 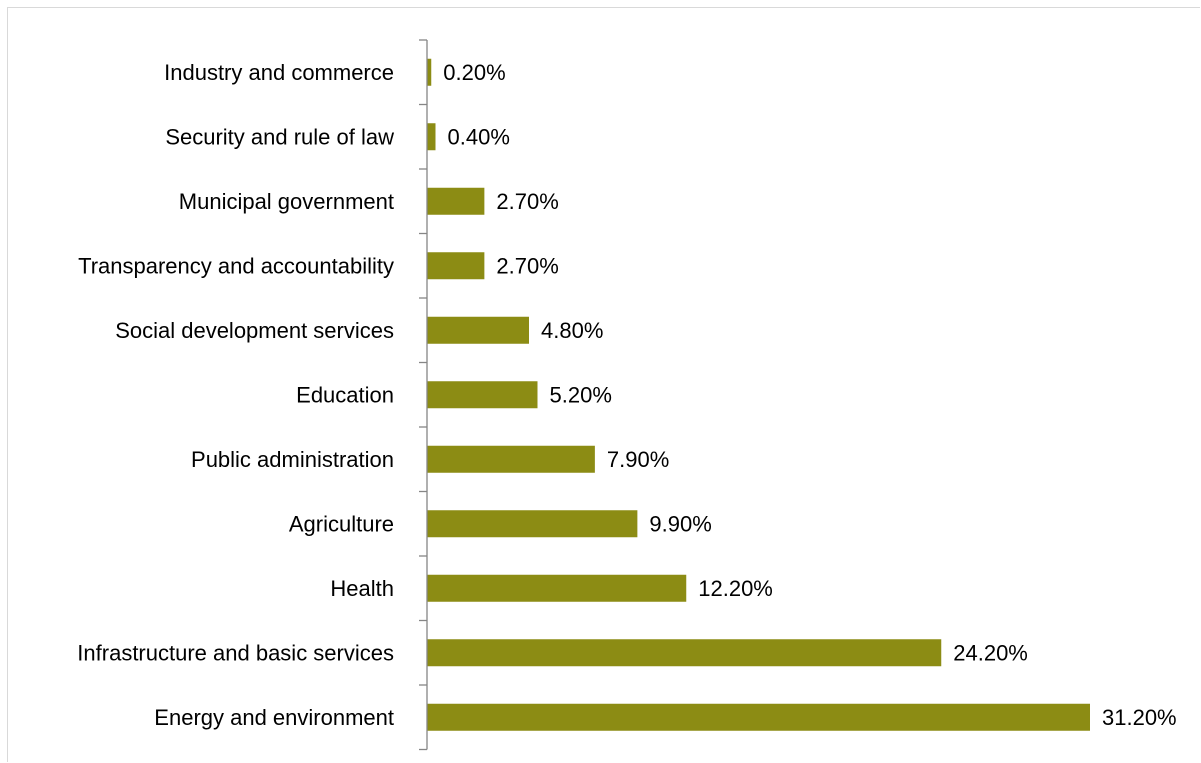 I want to click on value-label: 4.80%, so click(x=572, y=330).